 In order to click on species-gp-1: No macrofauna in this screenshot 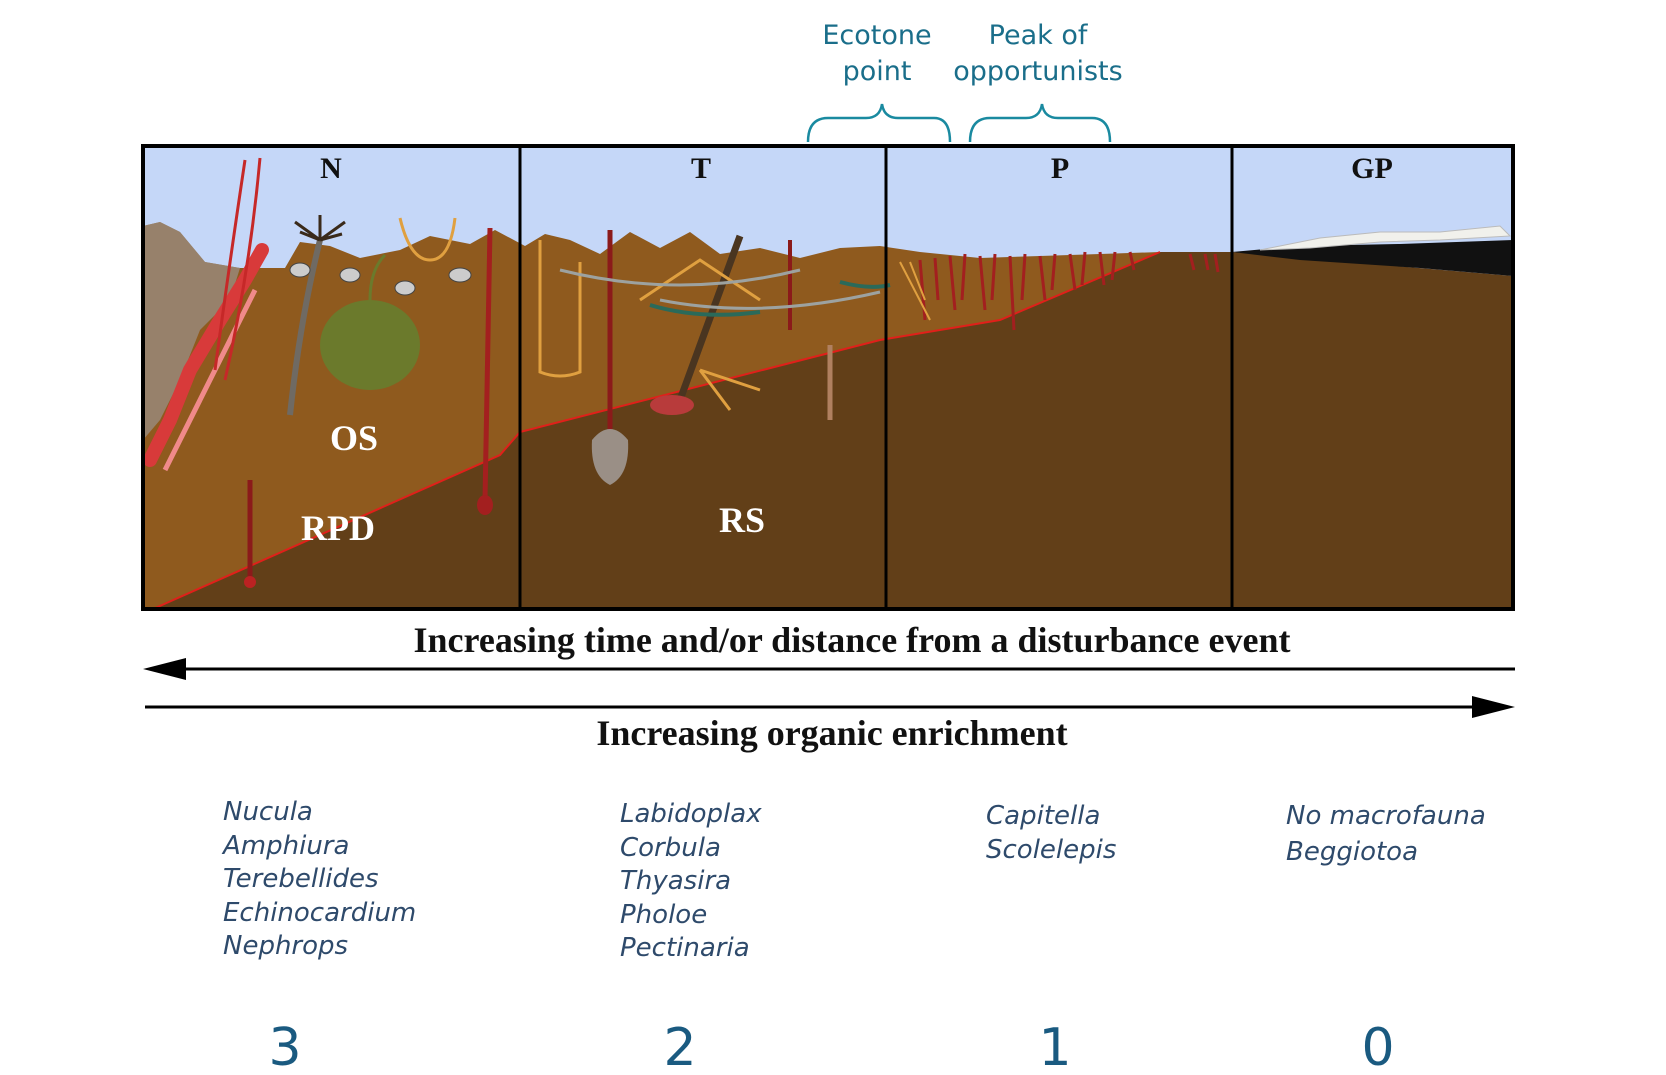, I will do `click(1386, 816)`.